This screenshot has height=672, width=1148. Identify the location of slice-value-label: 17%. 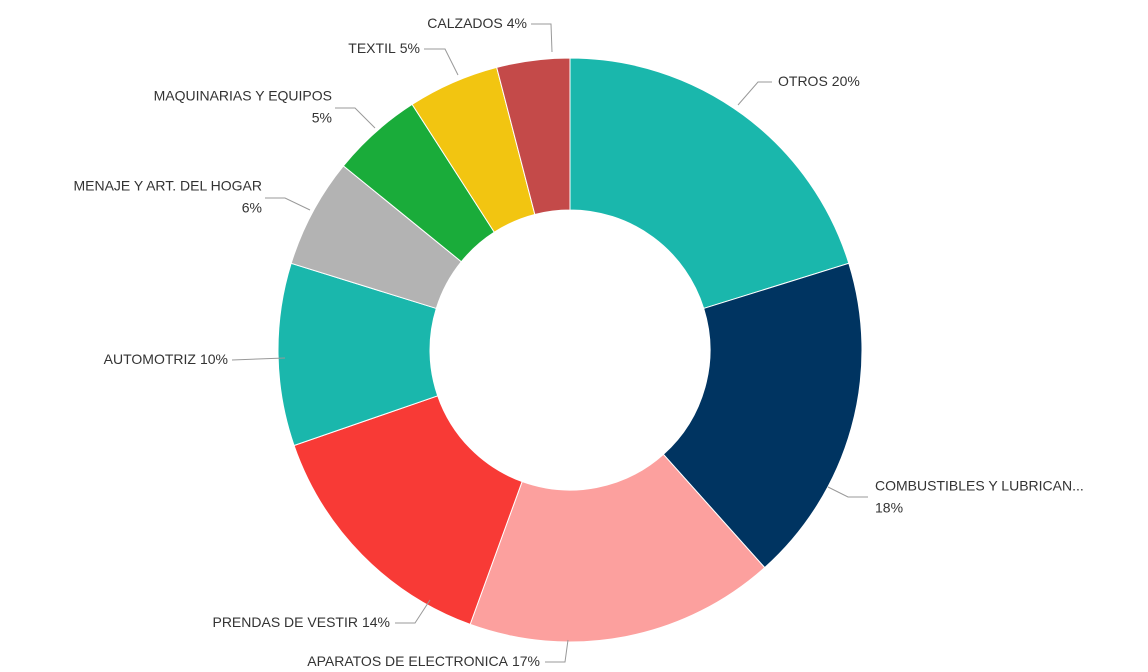
(526, 661).